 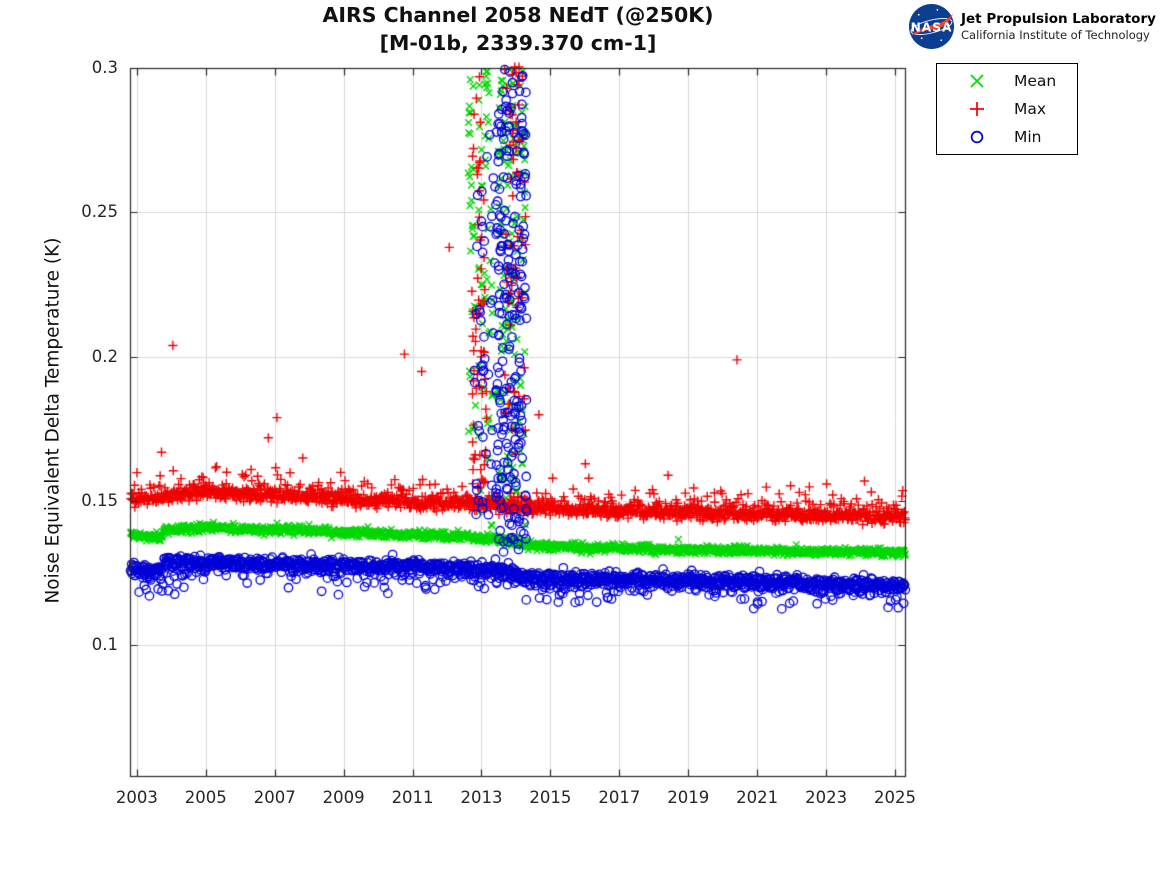 What do you see at coordinates (1028, 137) in the screenshot?
I see `legend-label-min: Min` at bounding box center [1028, 137].